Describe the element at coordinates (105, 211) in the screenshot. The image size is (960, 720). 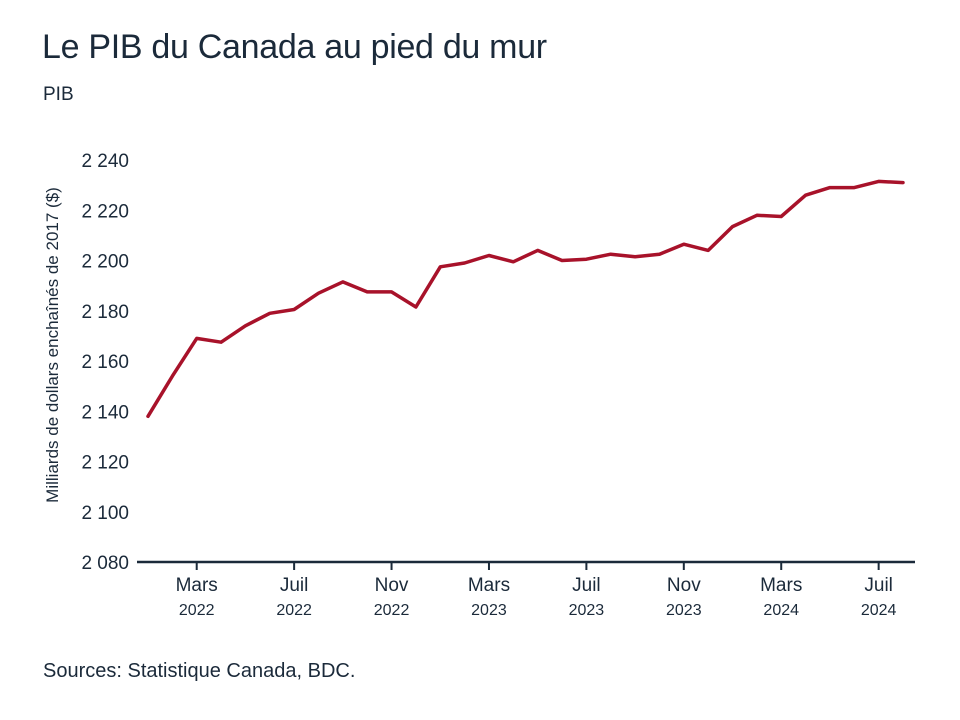
I see `y-tick-label: 2 220` at that location.